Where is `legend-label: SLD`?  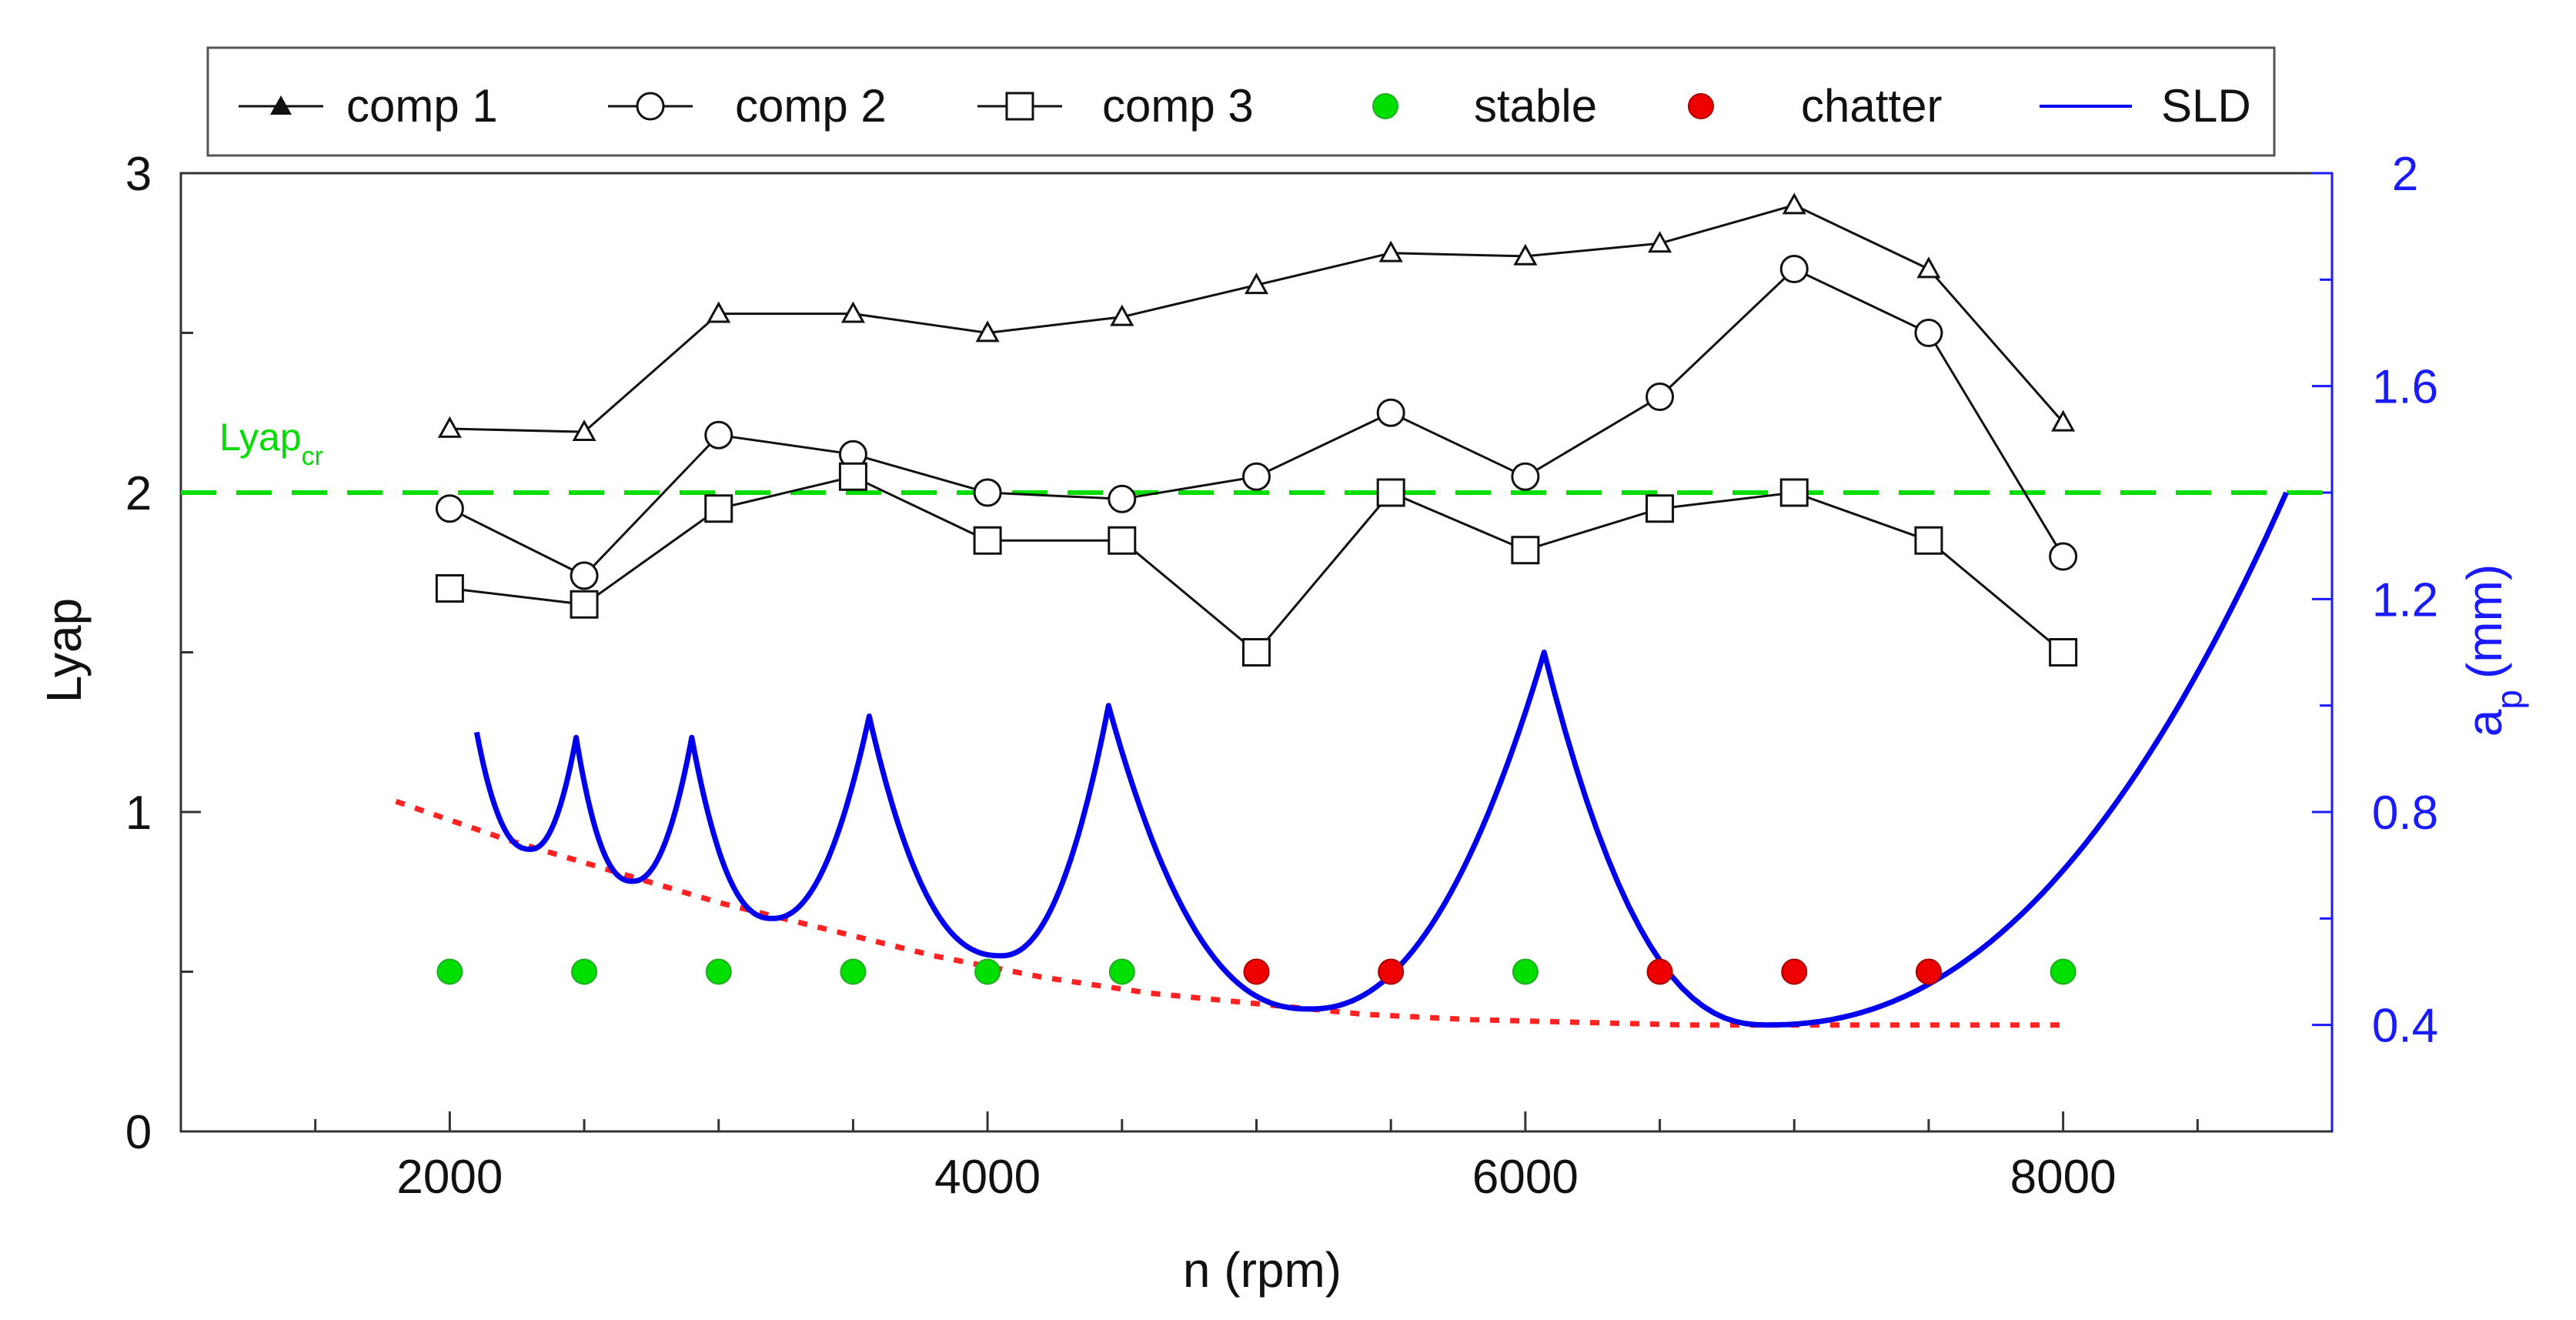
legend-label: SLD is located at coordinates (2206, 106).